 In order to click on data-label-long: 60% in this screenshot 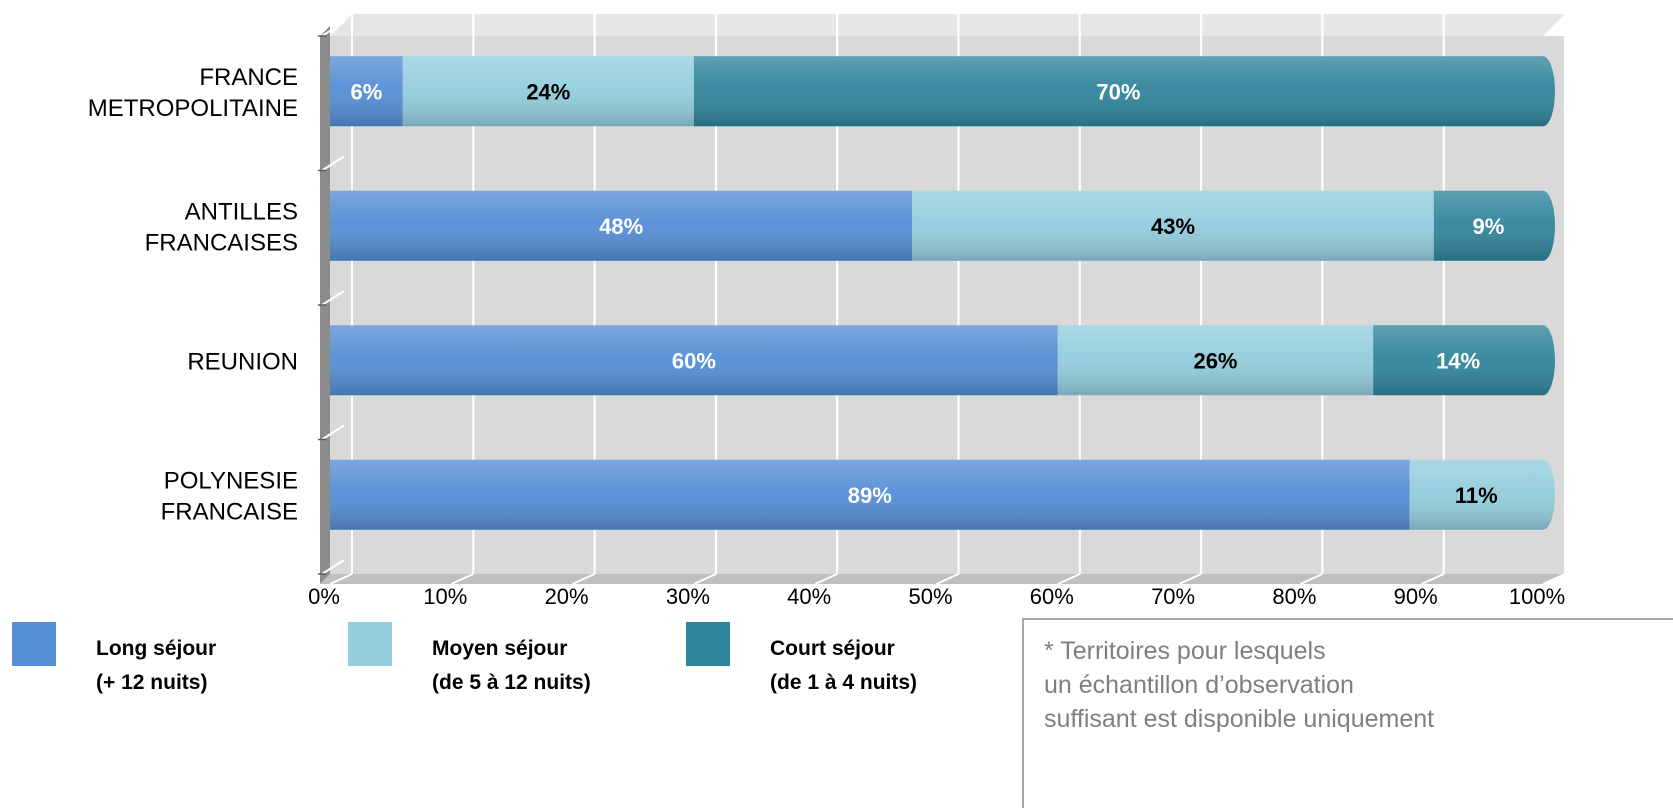, I will do `click(694, 360)`.